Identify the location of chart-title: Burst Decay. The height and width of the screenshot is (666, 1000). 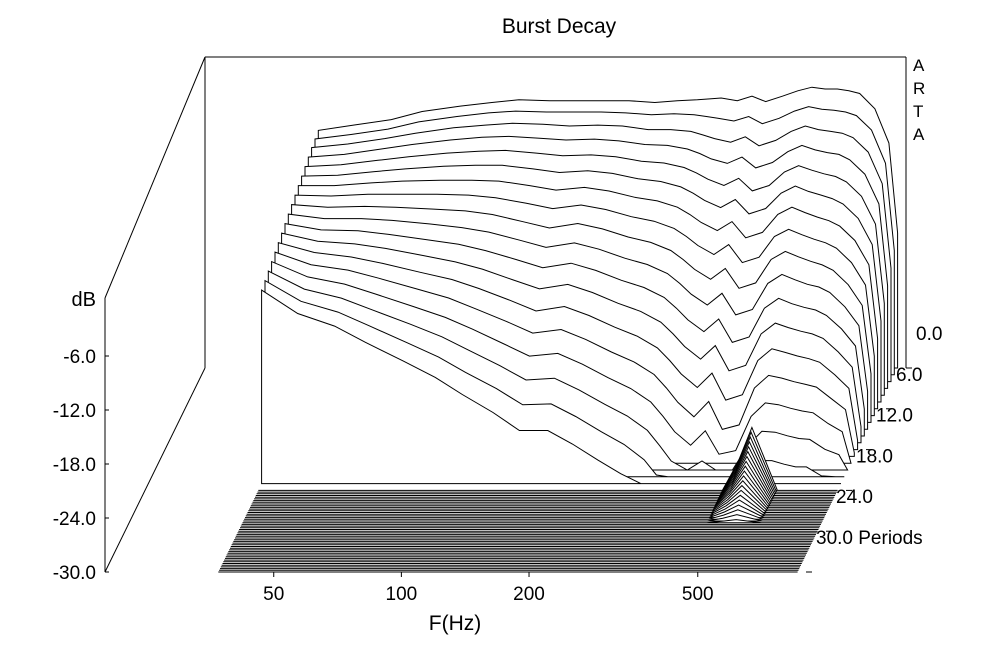
(559, 26).